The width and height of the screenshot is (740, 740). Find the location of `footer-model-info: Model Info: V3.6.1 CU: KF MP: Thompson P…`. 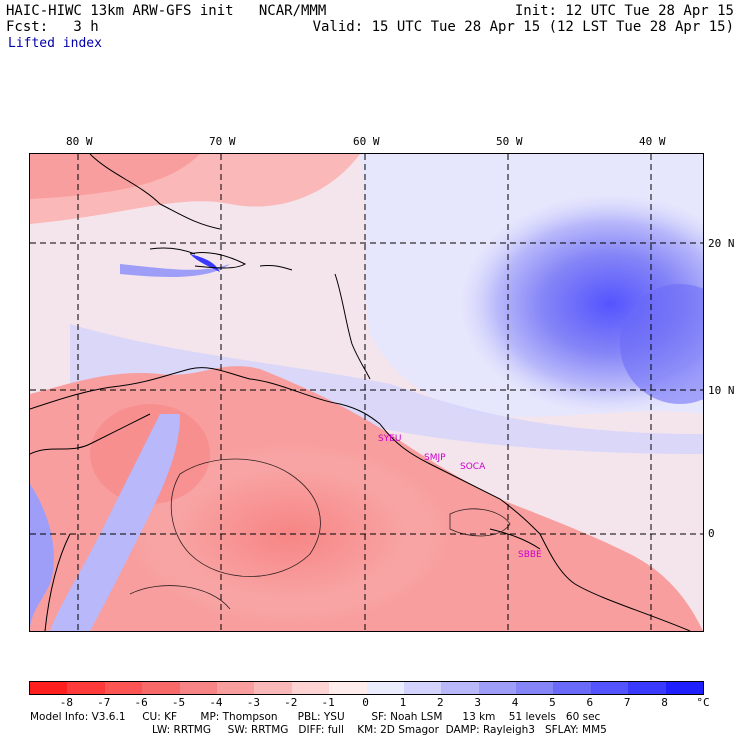

footer-model-info: Model Info: V3.6.1 CU: KF MP: Thompson P… is located at coordinates (315, 717).